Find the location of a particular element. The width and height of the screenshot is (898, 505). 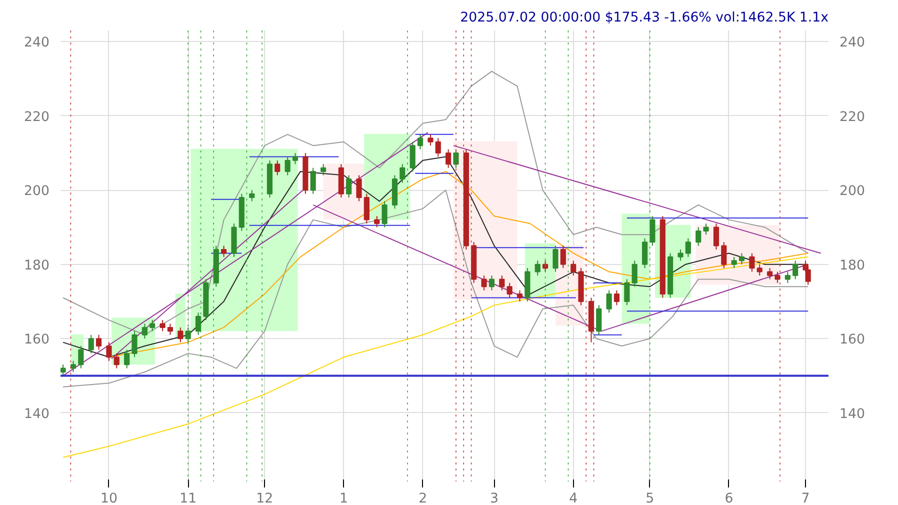

y2-tick-label: 140 is located at coordinates (852, 414).